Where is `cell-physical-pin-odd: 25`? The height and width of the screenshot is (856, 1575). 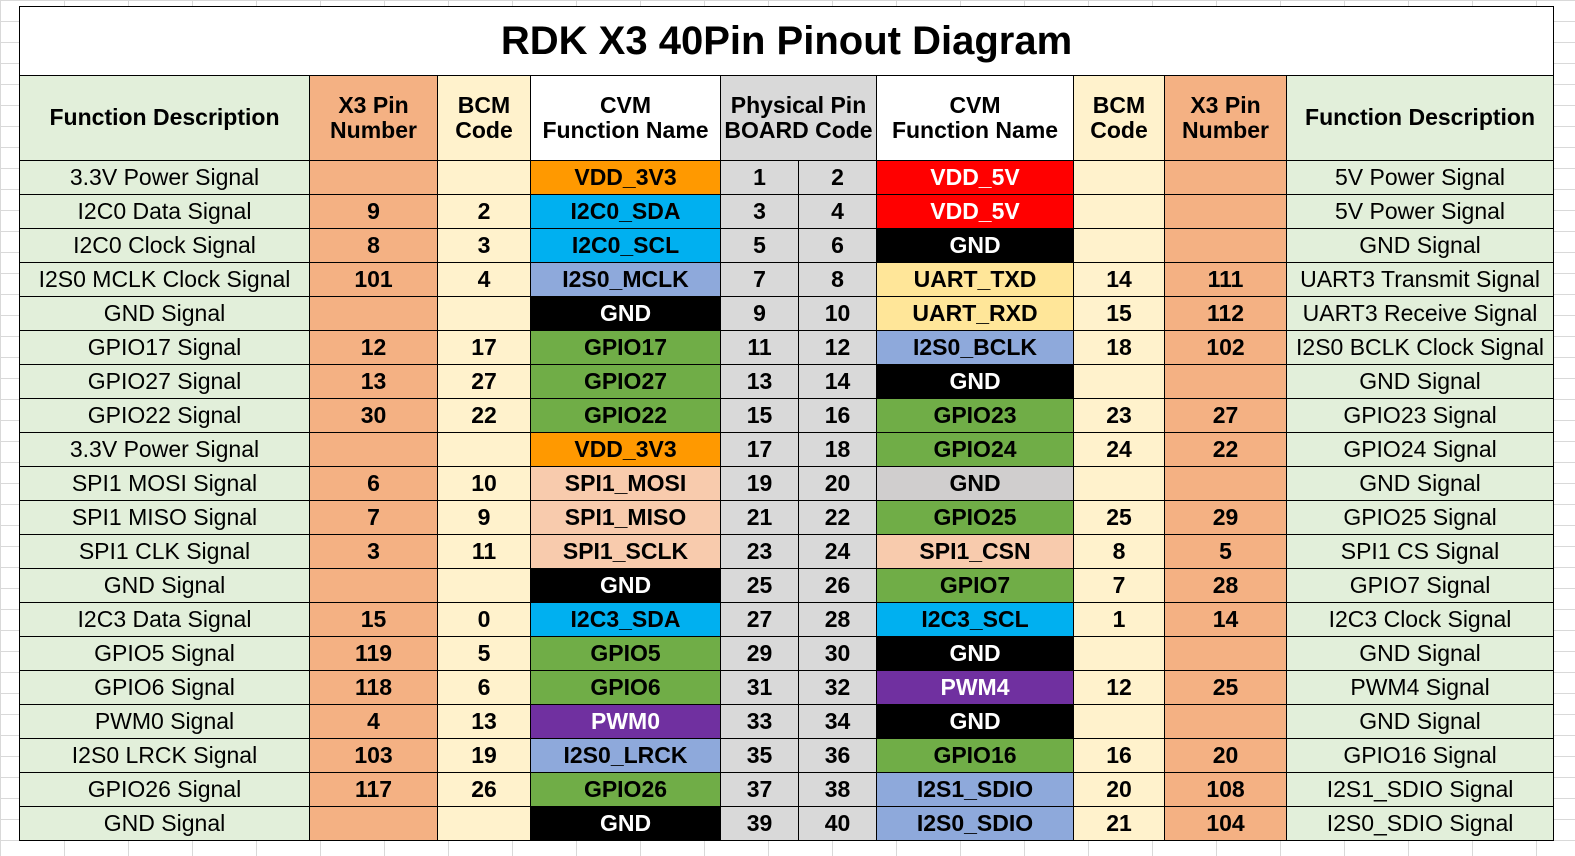
cell-physical-pin-odd: 25 is located at coordinates (759, 585).